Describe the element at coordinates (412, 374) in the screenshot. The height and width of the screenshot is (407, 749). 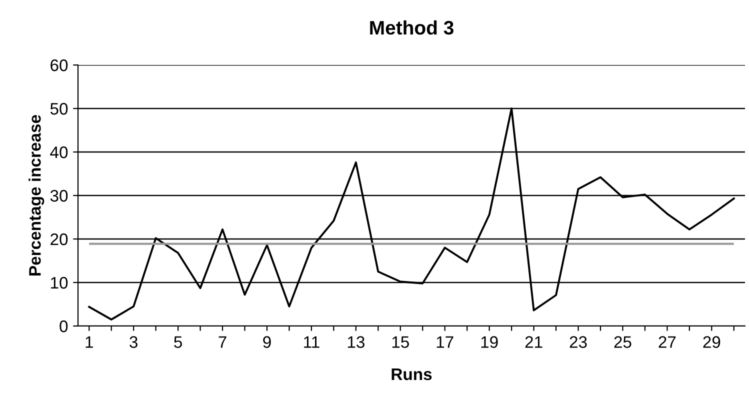
I see `x-axis-title: Runs` at that location.